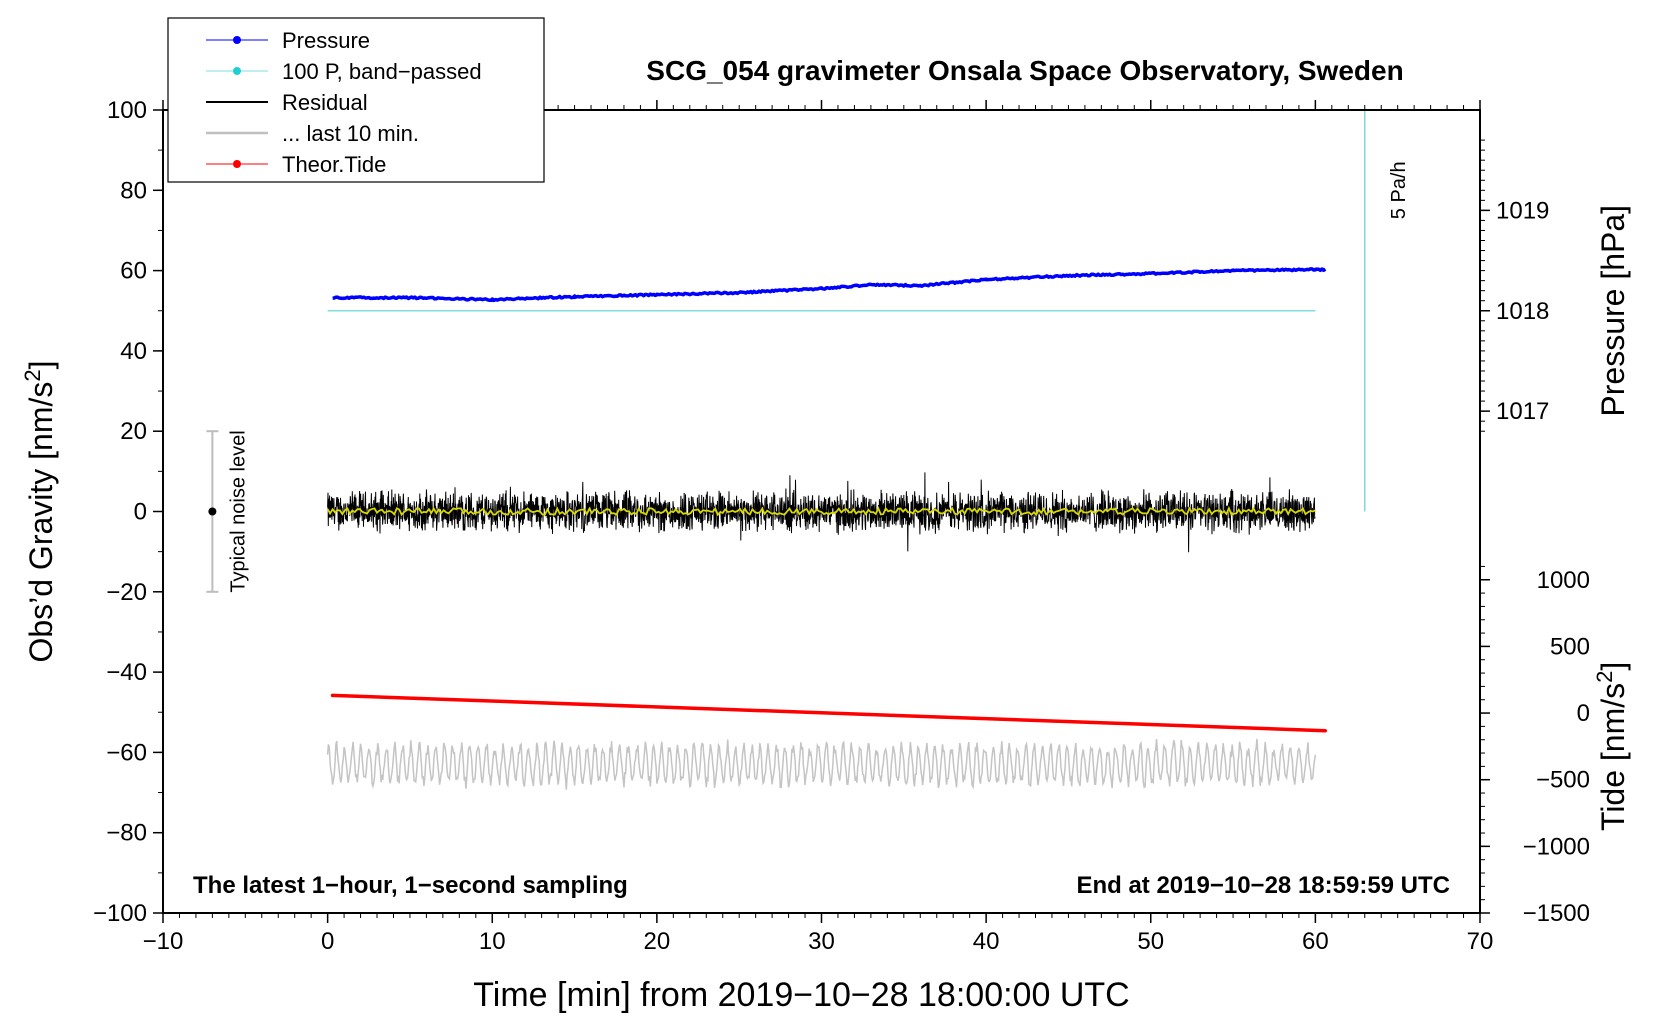 The height and width of the screenshot is (1020, 1660). Describe the element at coordinates (821, 764) in the screenshot. I see `series-last-10-min-line` at that location.